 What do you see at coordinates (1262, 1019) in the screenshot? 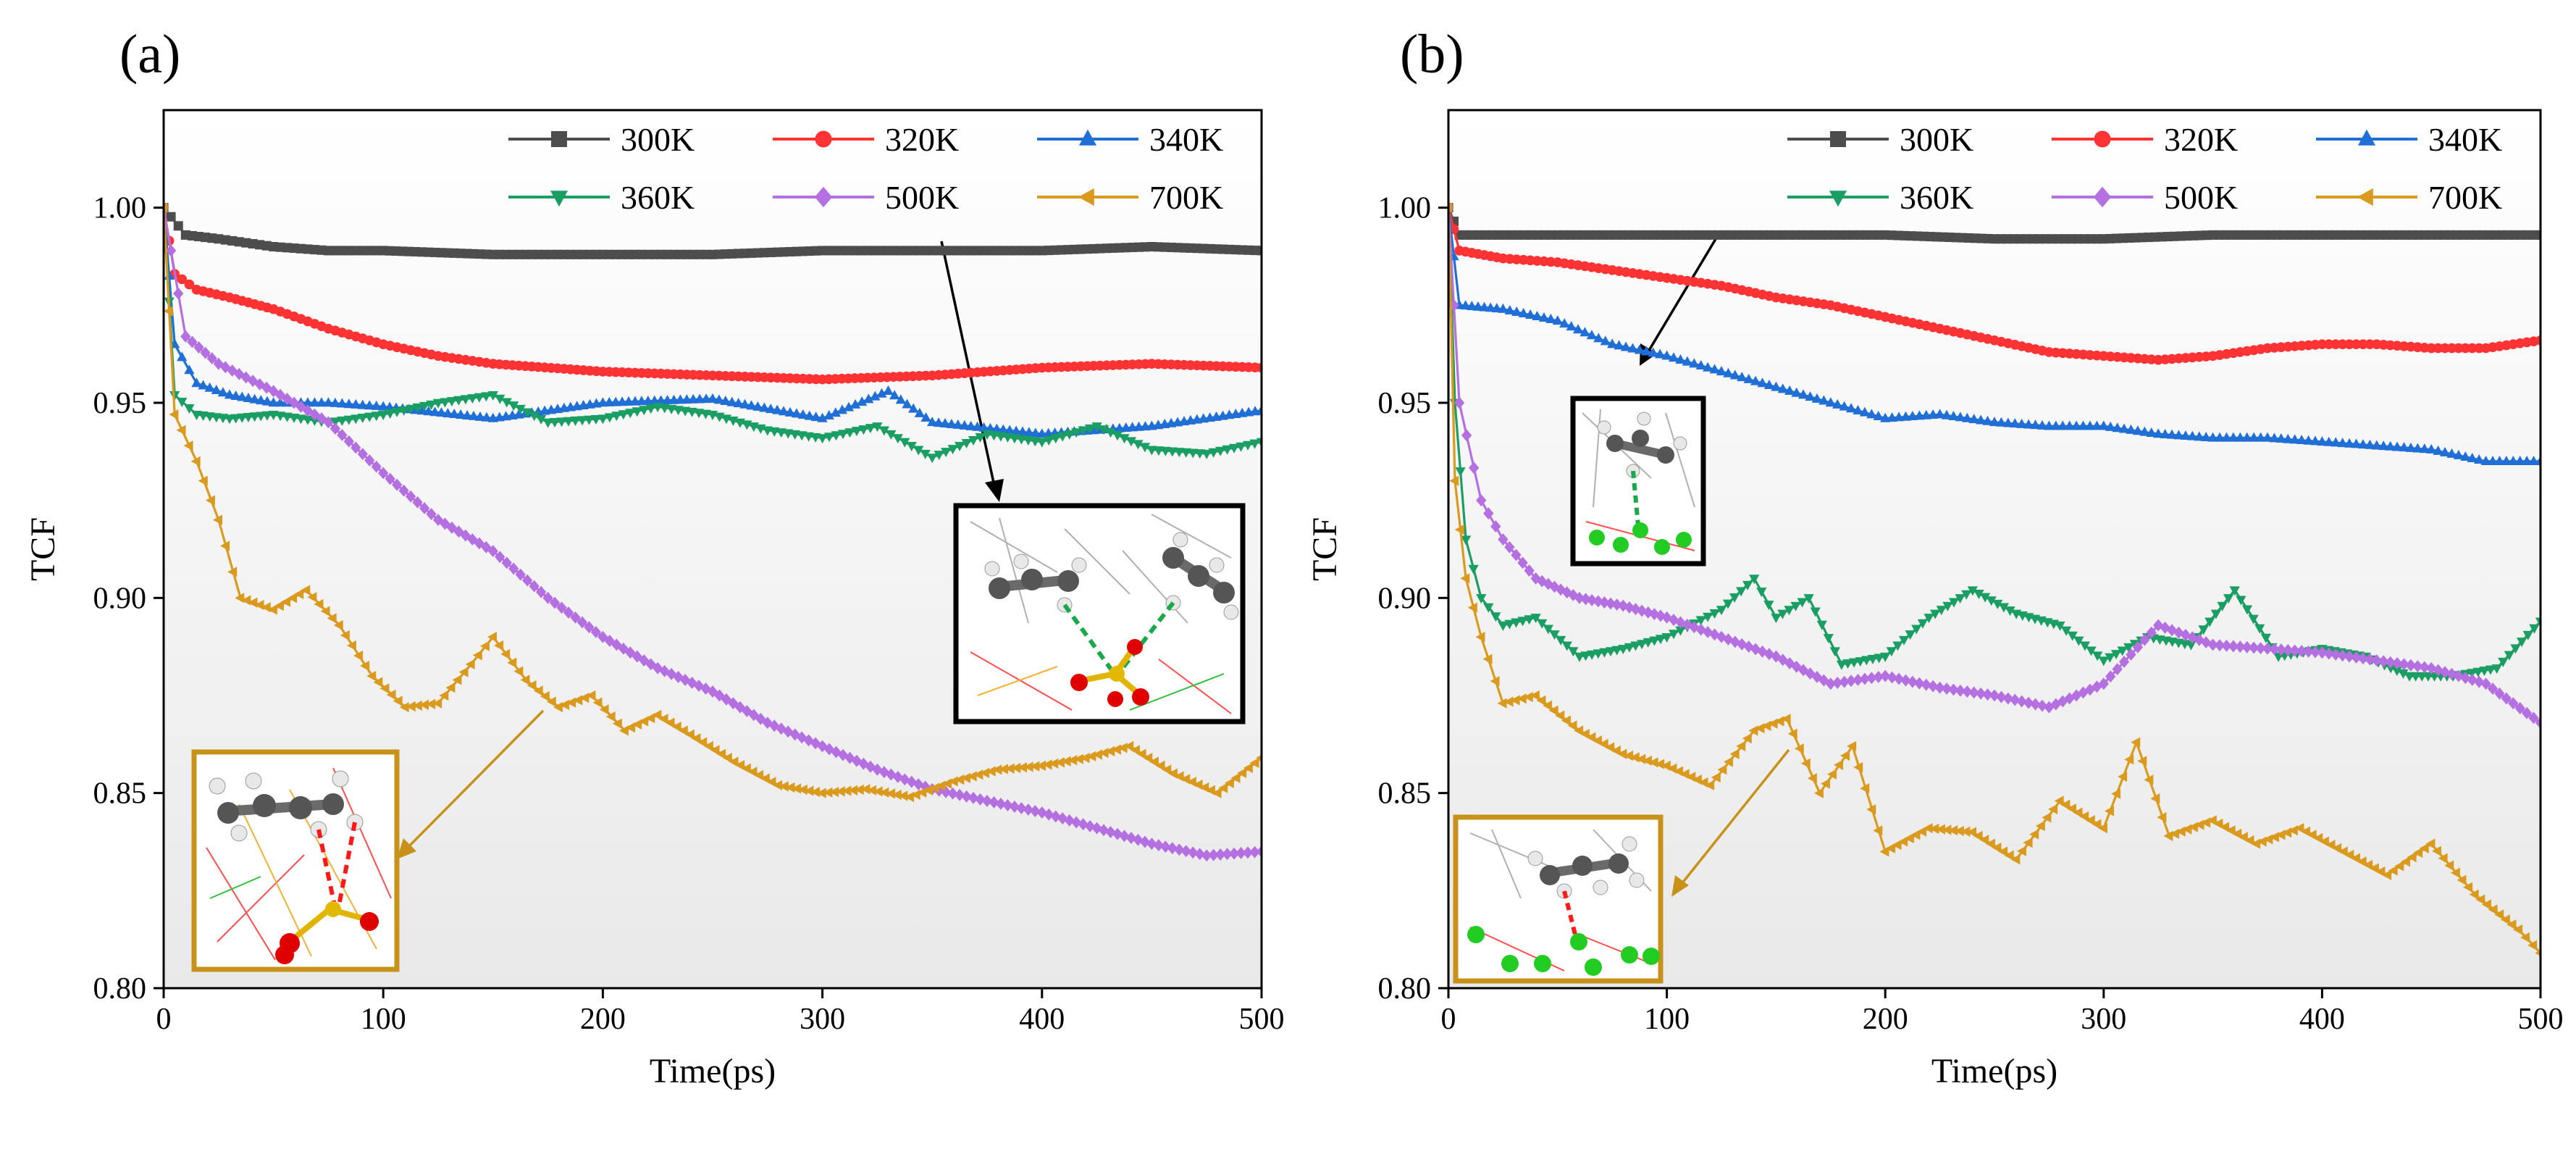
I see `panel-a-xtick-label: 500` at bounding box center [1262, 1019].